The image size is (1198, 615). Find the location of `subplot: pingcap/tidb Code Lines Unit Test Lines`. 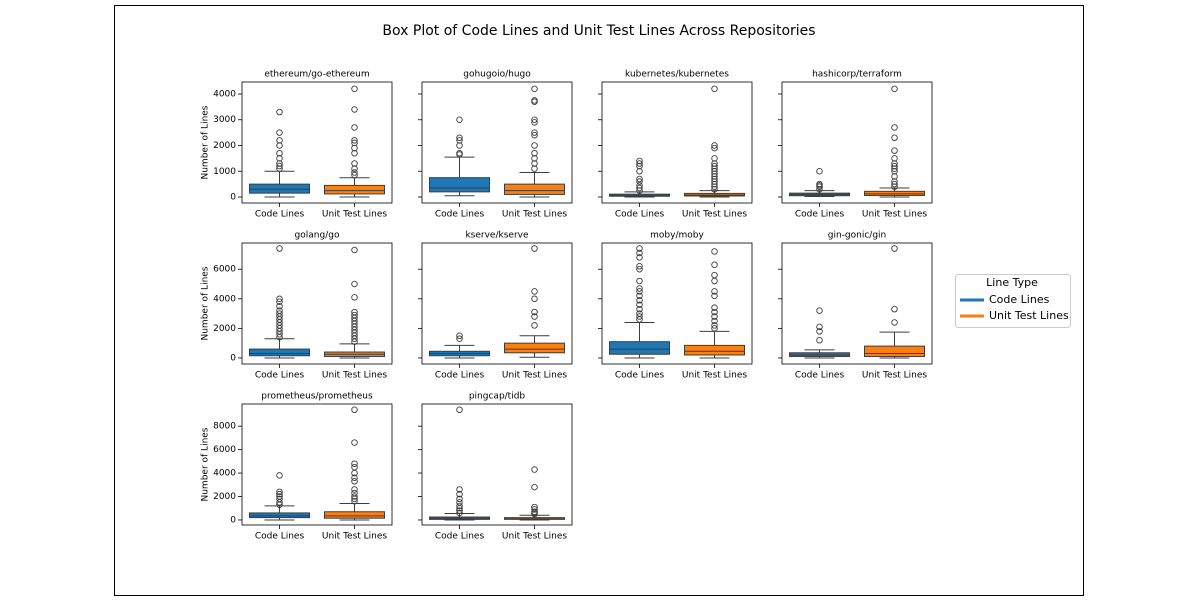

subplot: pingcap/tidb Code Lines Unit Test Lines is located at coordinates (495, 467).